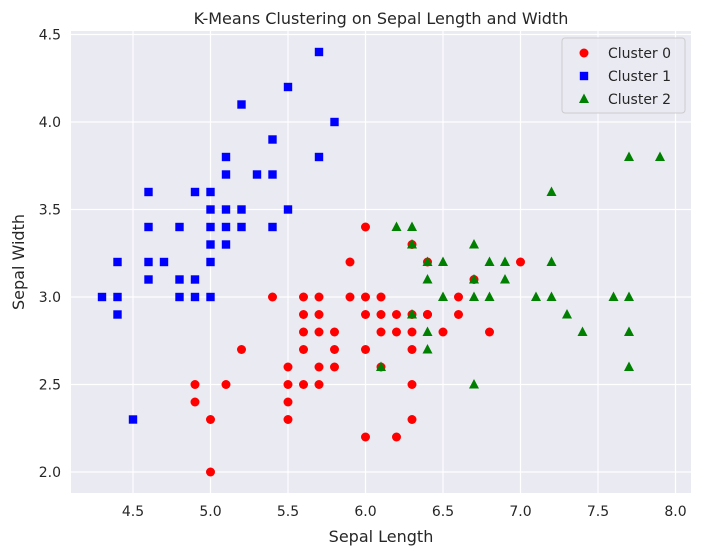  What do you see at coordinates (584, 53) in the screenshot?
I see `legend-marker-circle` at bounding box center [584, 53].